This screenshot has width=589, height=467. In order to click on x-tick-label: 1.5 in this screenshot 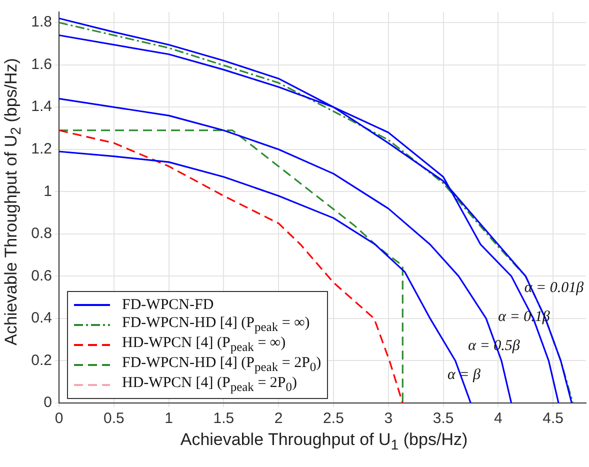, I will do `click(223, 419)`.